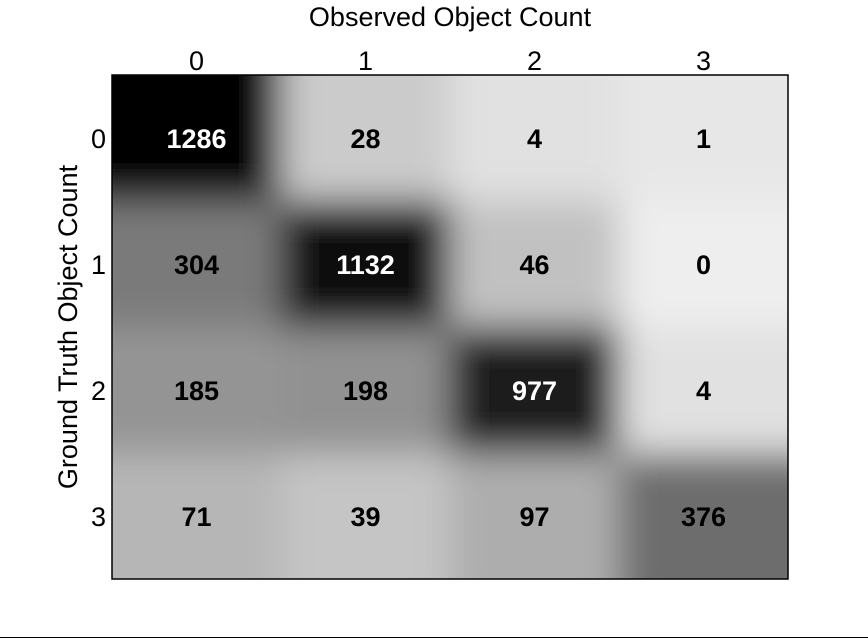  I want to click on cell-value-label: 71, so click(196, 517).